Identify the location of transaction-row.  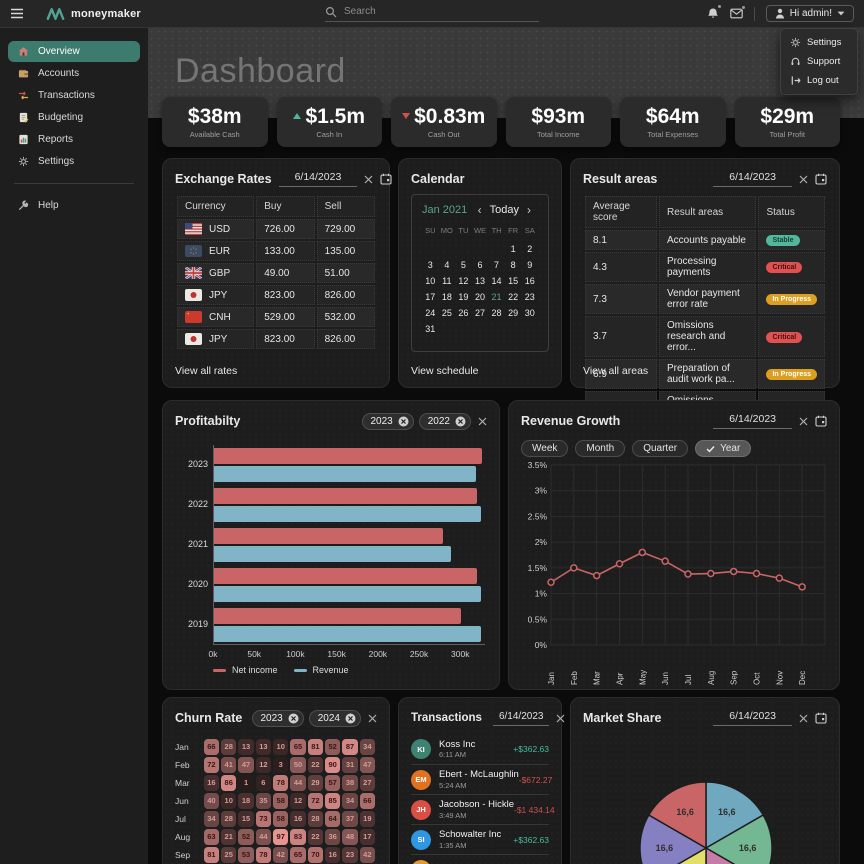
(480, 859).